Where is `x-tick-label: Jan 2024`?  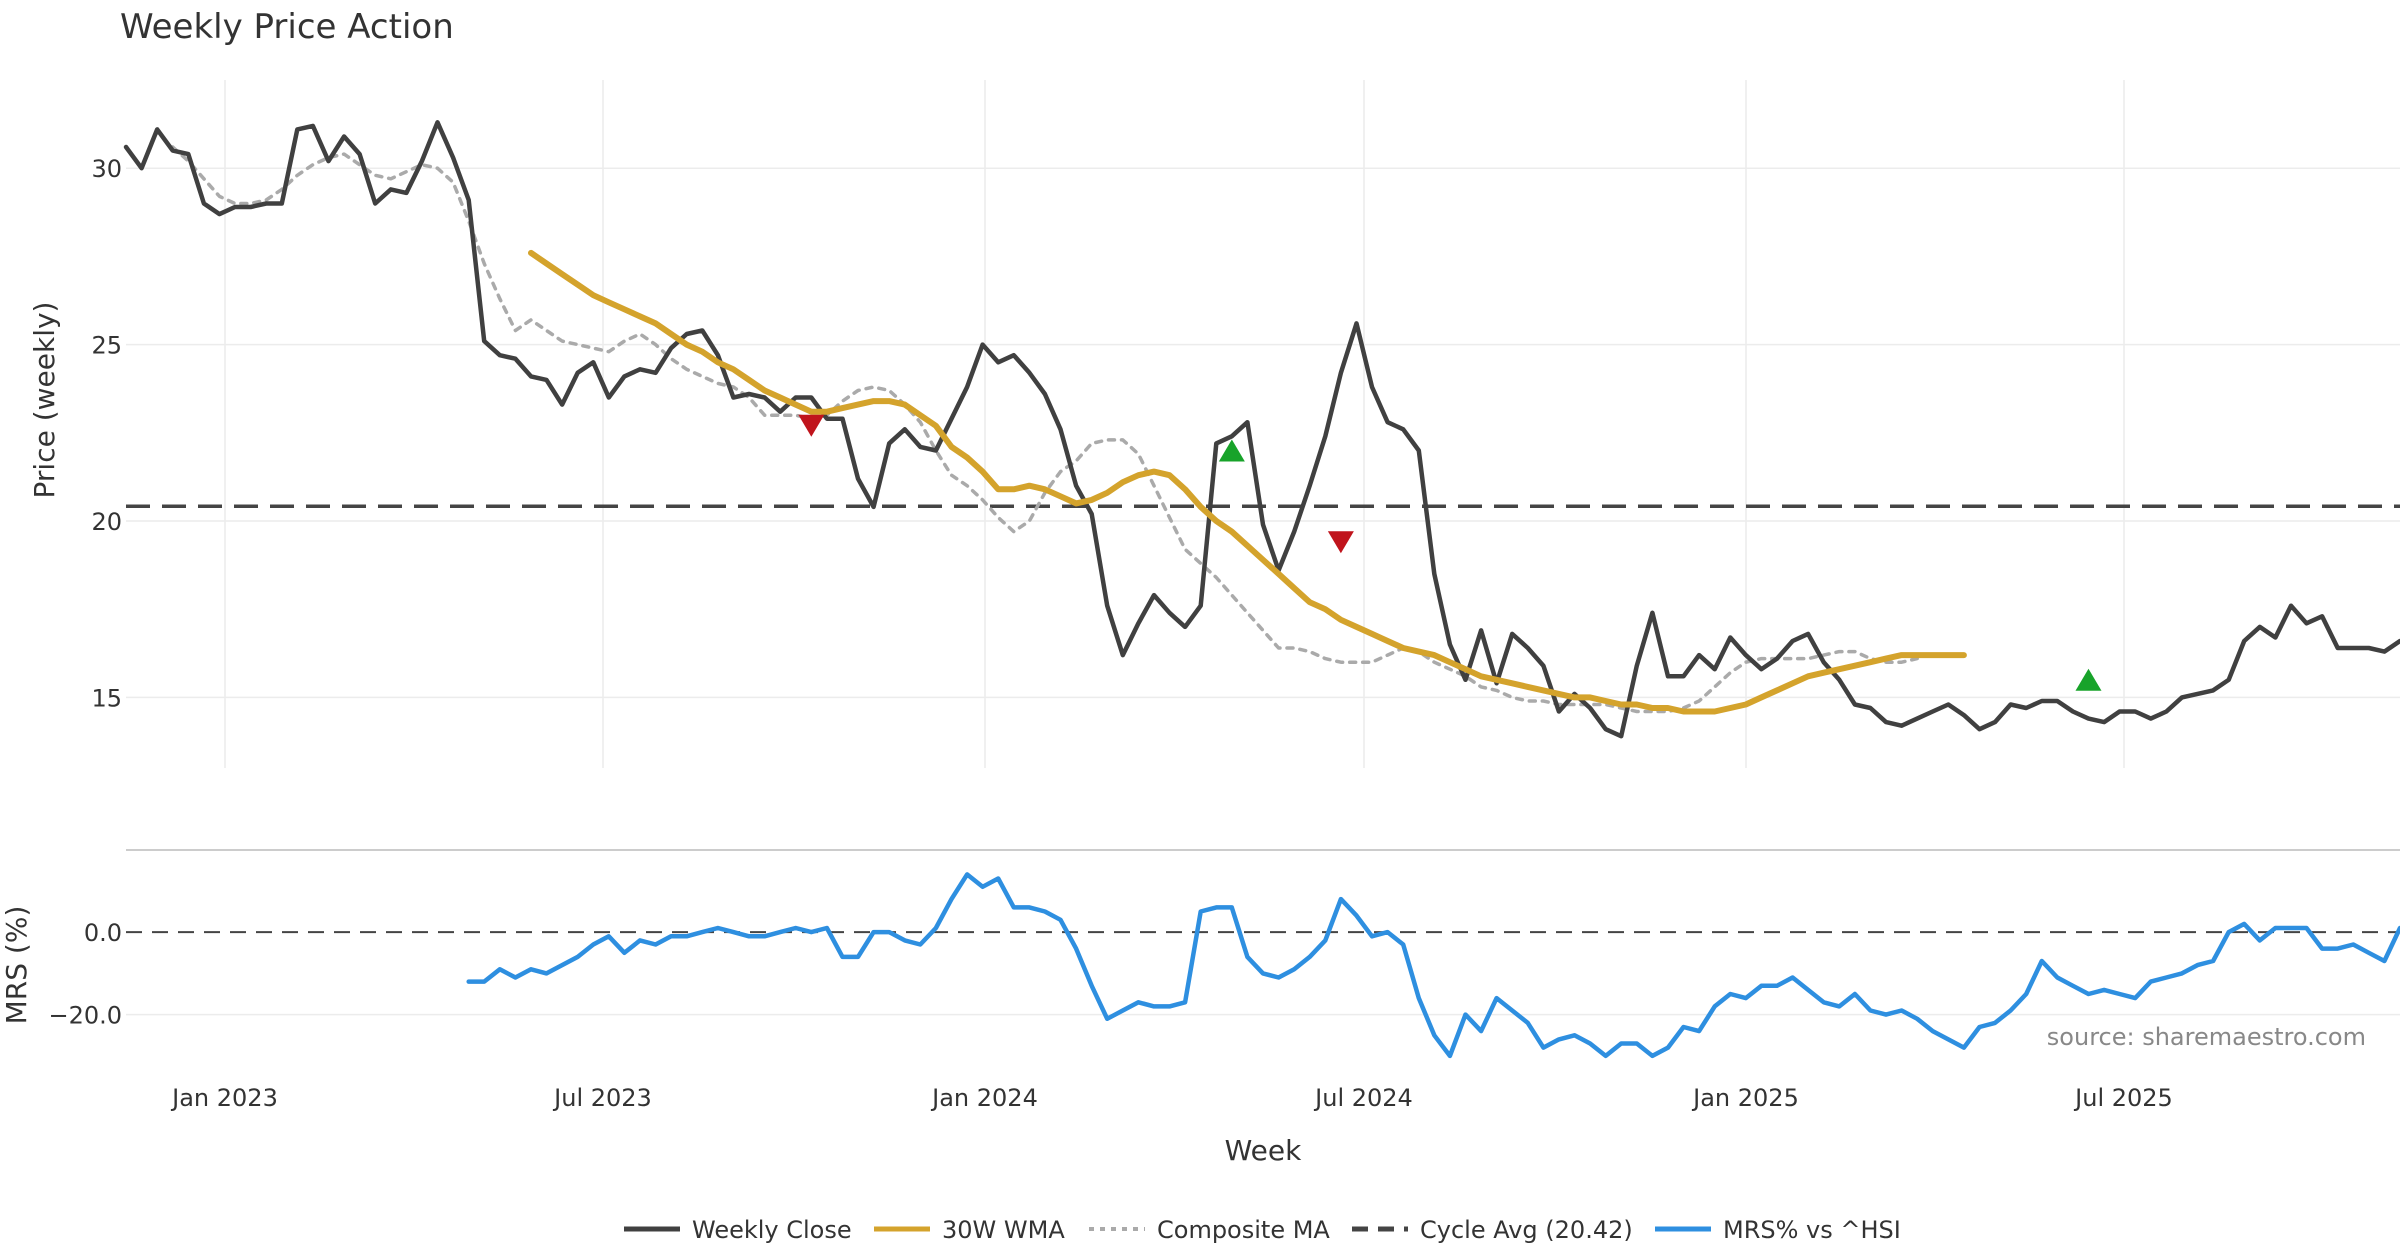
x-tick-label: Jan 2024 is located at coordinates (984, 1098).